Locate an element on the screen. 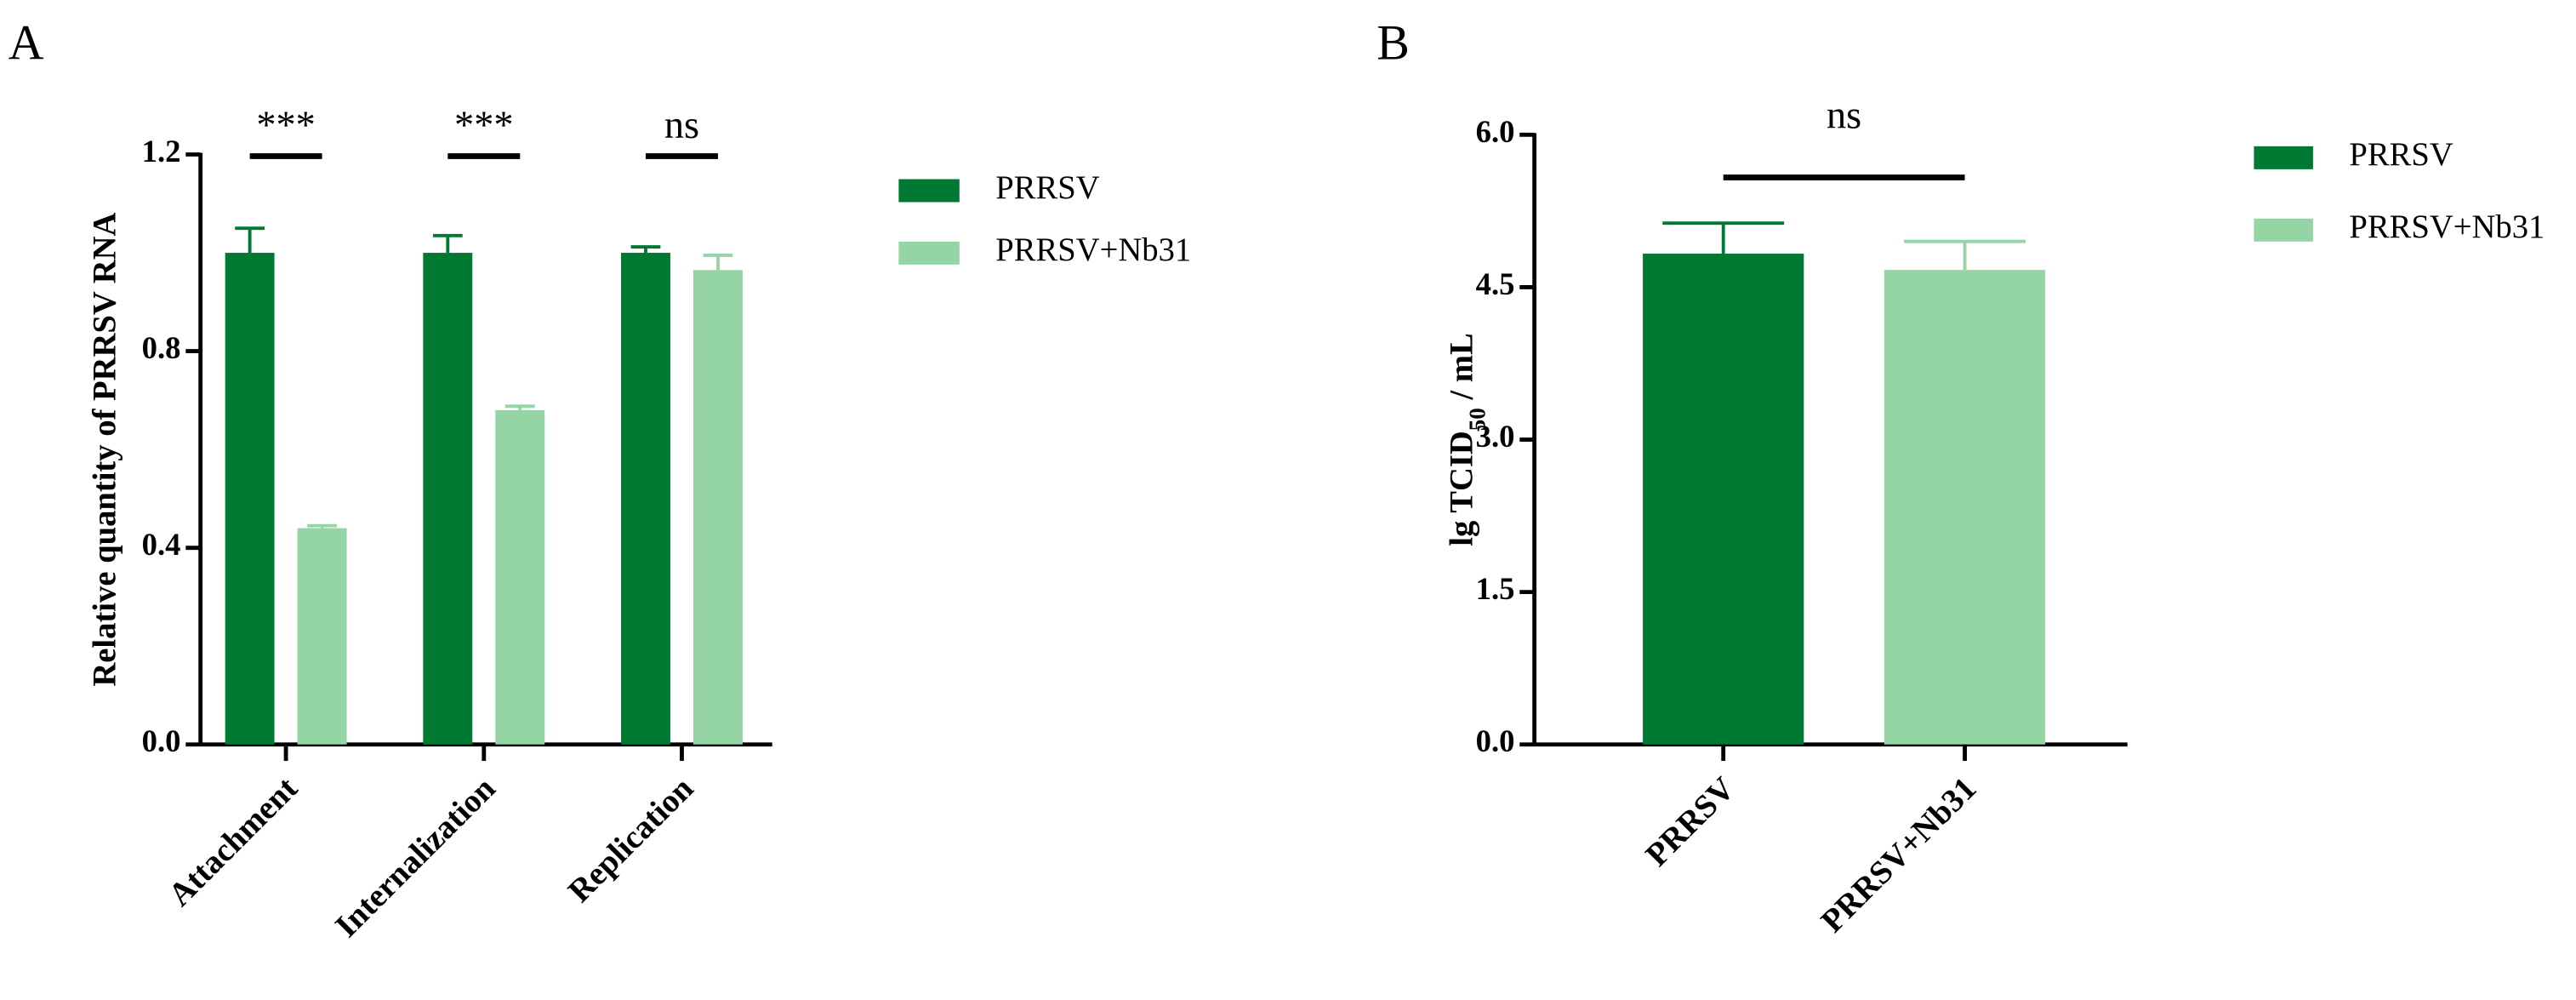 The width and height of the screenshot is (2576, 1000). y-axis-label-part: / mL is located at coordinates (1462, 371).